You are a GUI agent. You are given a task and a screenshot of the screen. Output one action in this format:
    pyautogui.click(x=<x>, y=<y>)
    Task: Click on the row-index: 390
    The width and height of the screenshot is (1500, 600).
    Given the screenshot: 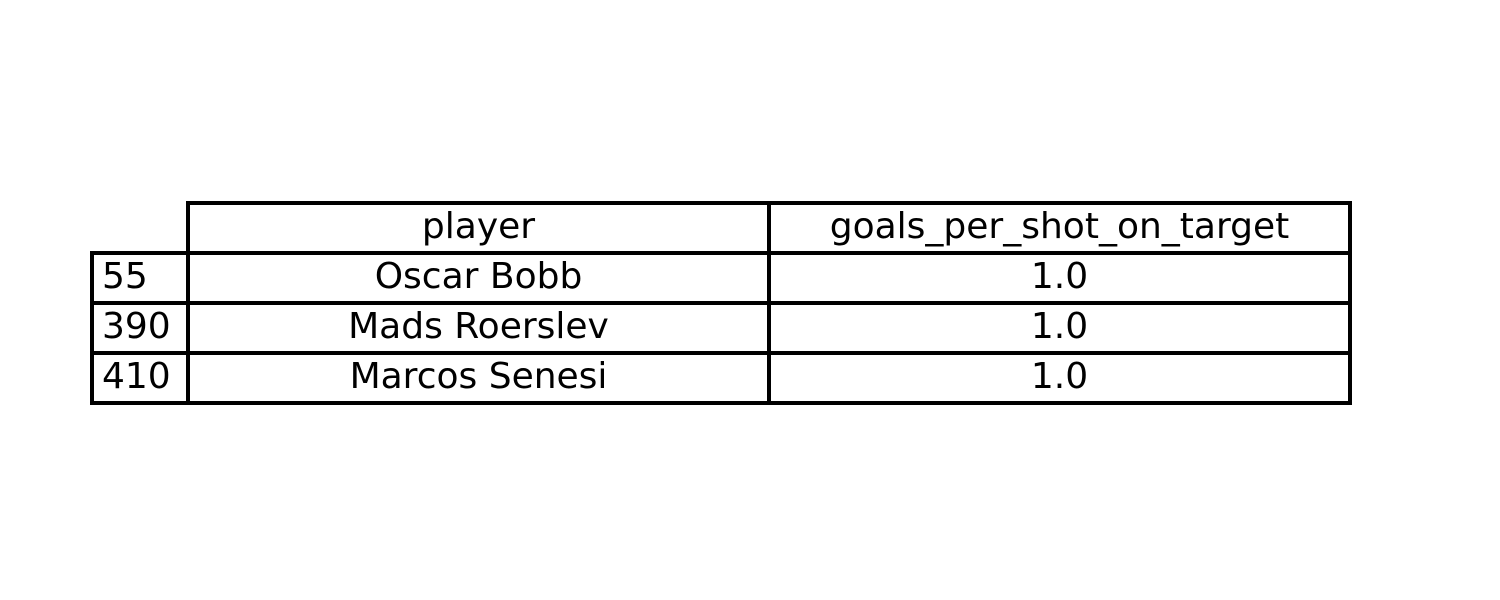 What is the action you would take?
    pyautogui.click(x=136, y=326)
    